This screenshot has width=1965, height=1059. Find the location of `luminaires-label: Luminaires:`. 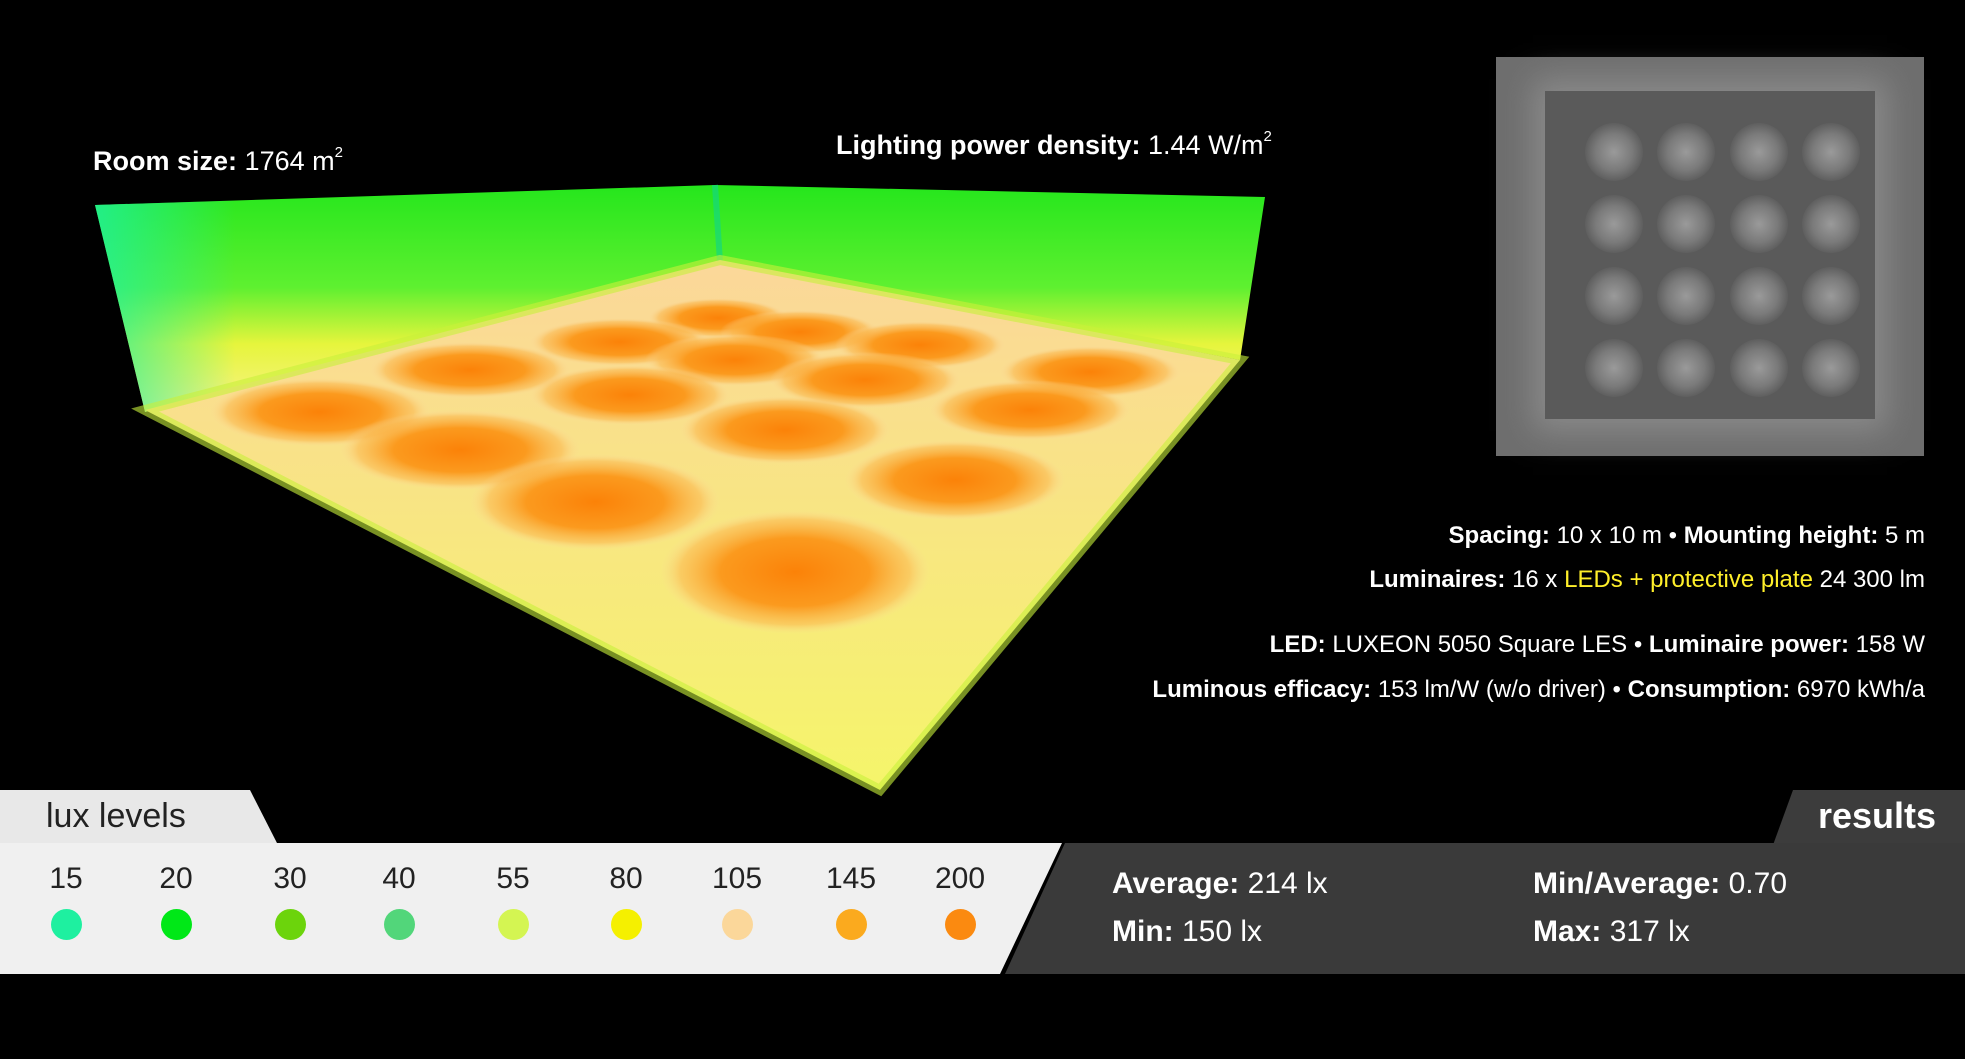

luminaires-label: Luminaires: is located at coordinates (1437, 579).